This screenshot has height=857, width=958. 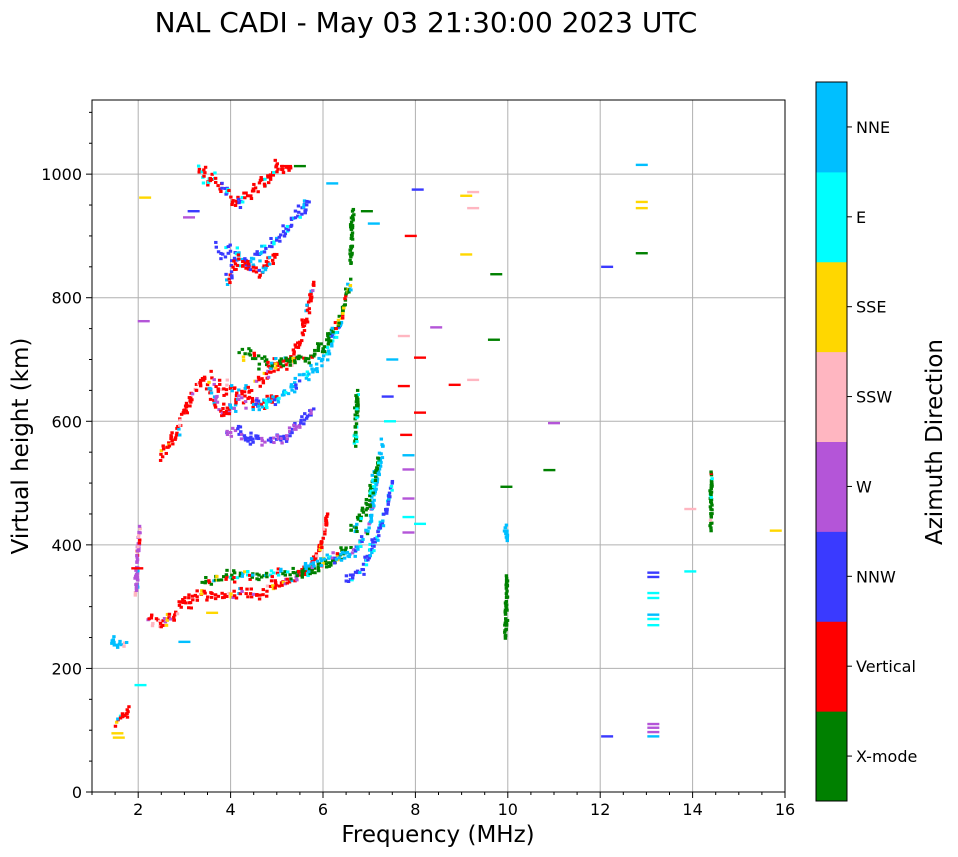 What do you see at coordinates (66, 545) in the screenshot?
I see `y-tick-label: 400` at bounding box center [66, 545].